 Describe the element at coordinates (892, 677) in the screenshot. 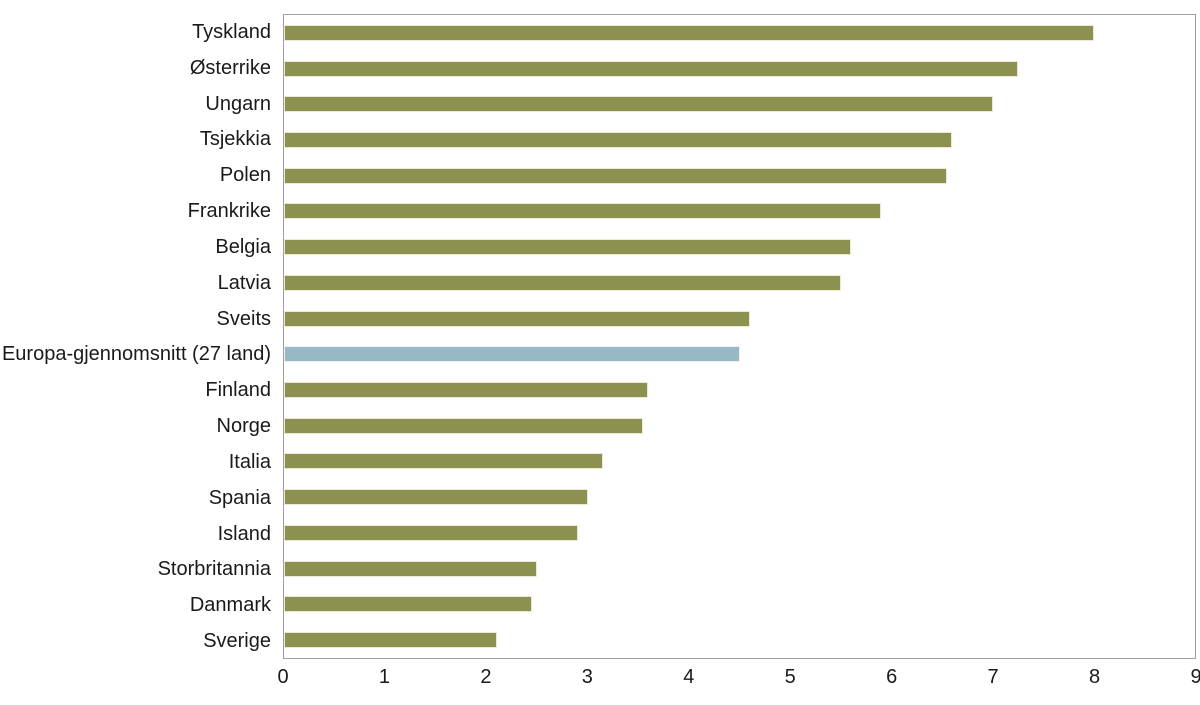

I see `x-tick-label: 6` at that location.